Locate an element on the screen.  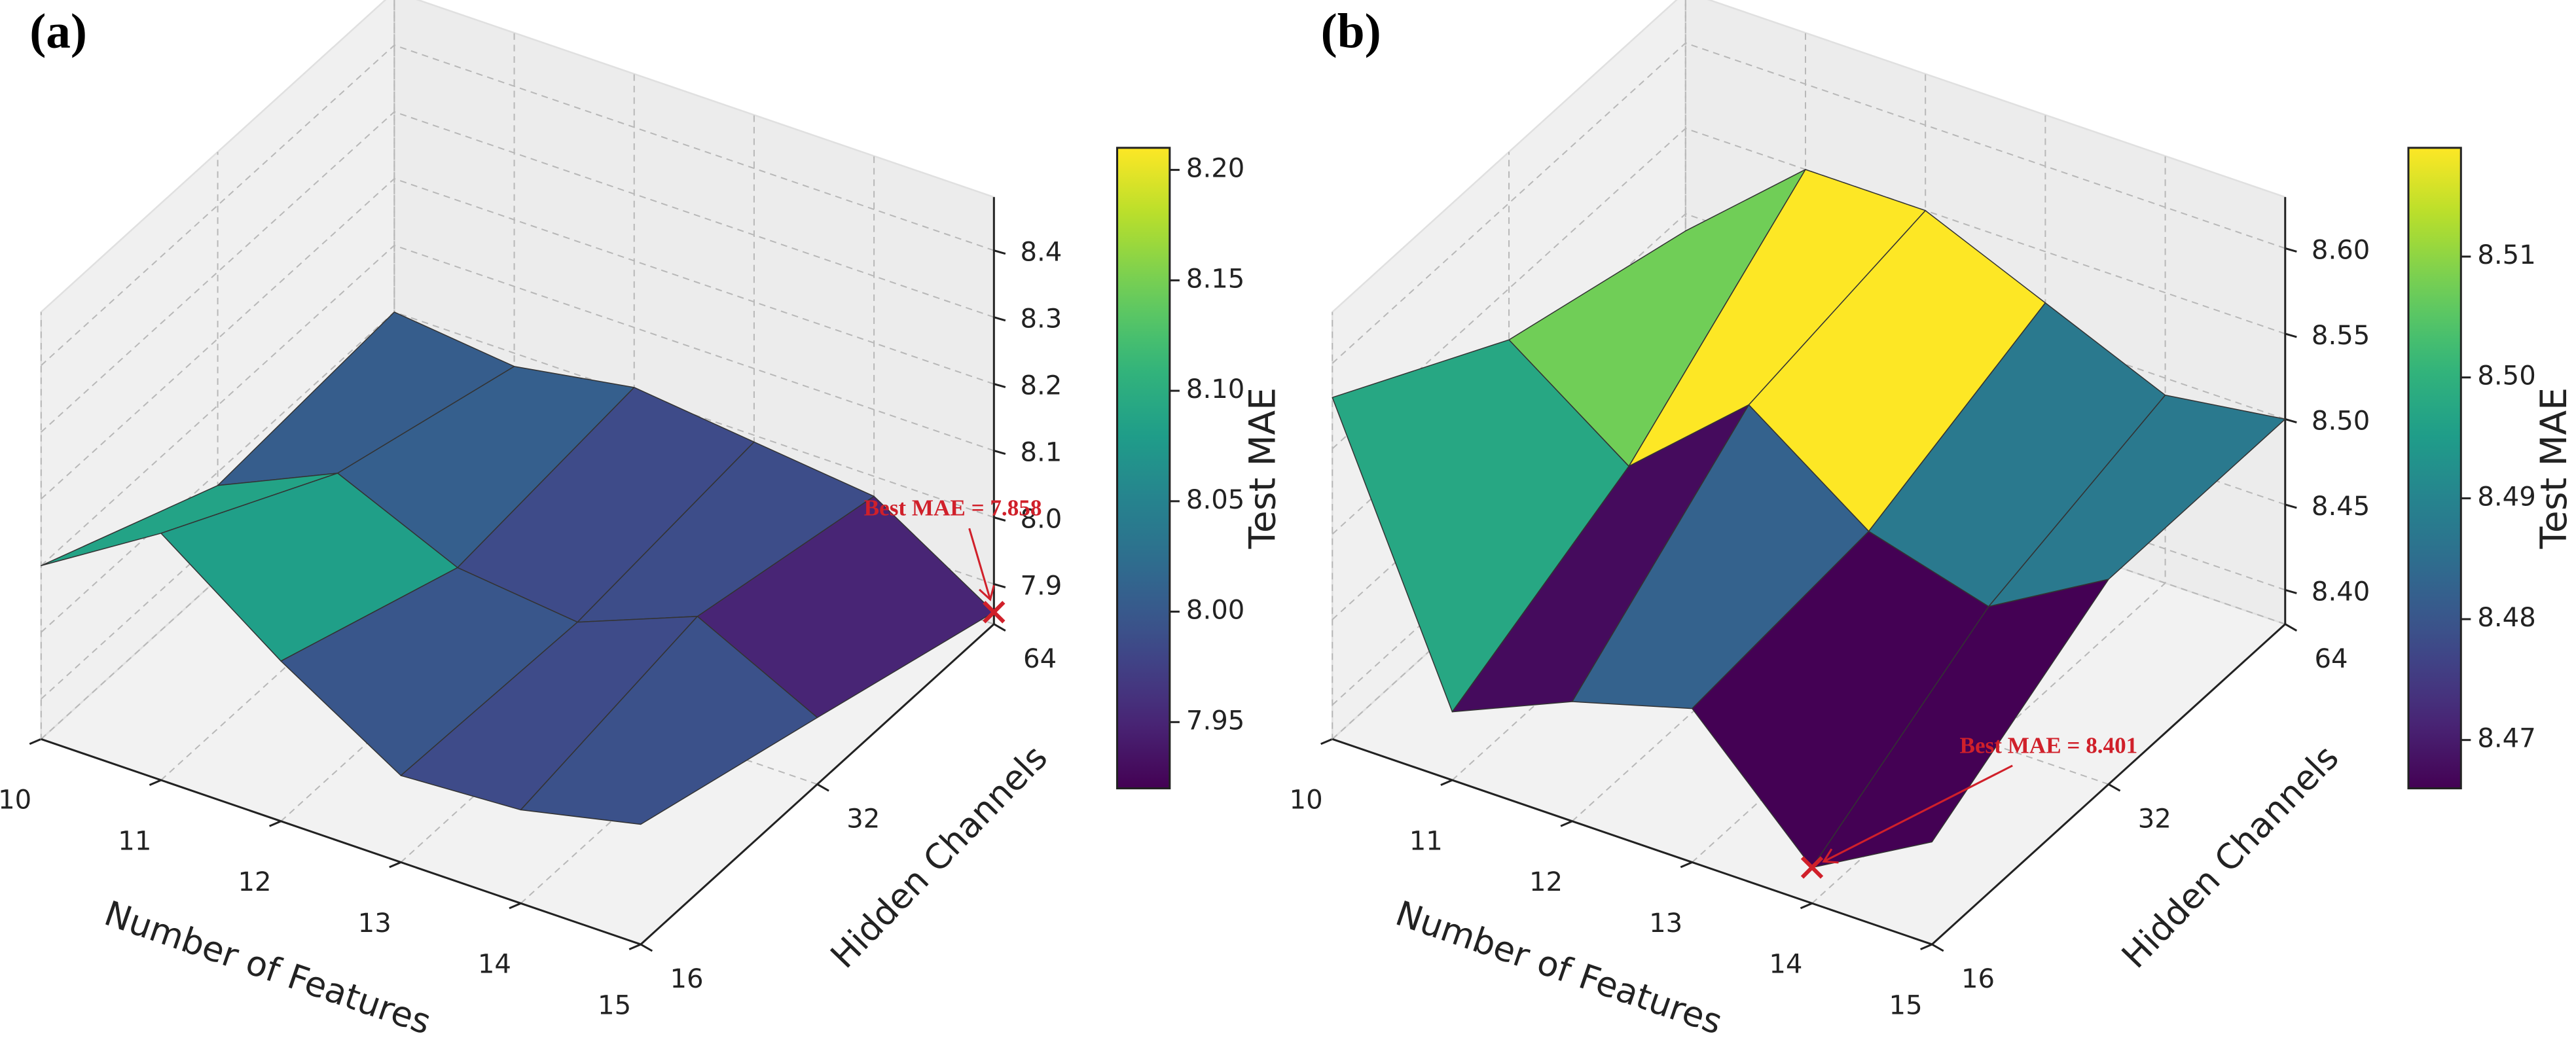
colorbar-tick-label: 8.49 is located at coordinates (2506, 497).